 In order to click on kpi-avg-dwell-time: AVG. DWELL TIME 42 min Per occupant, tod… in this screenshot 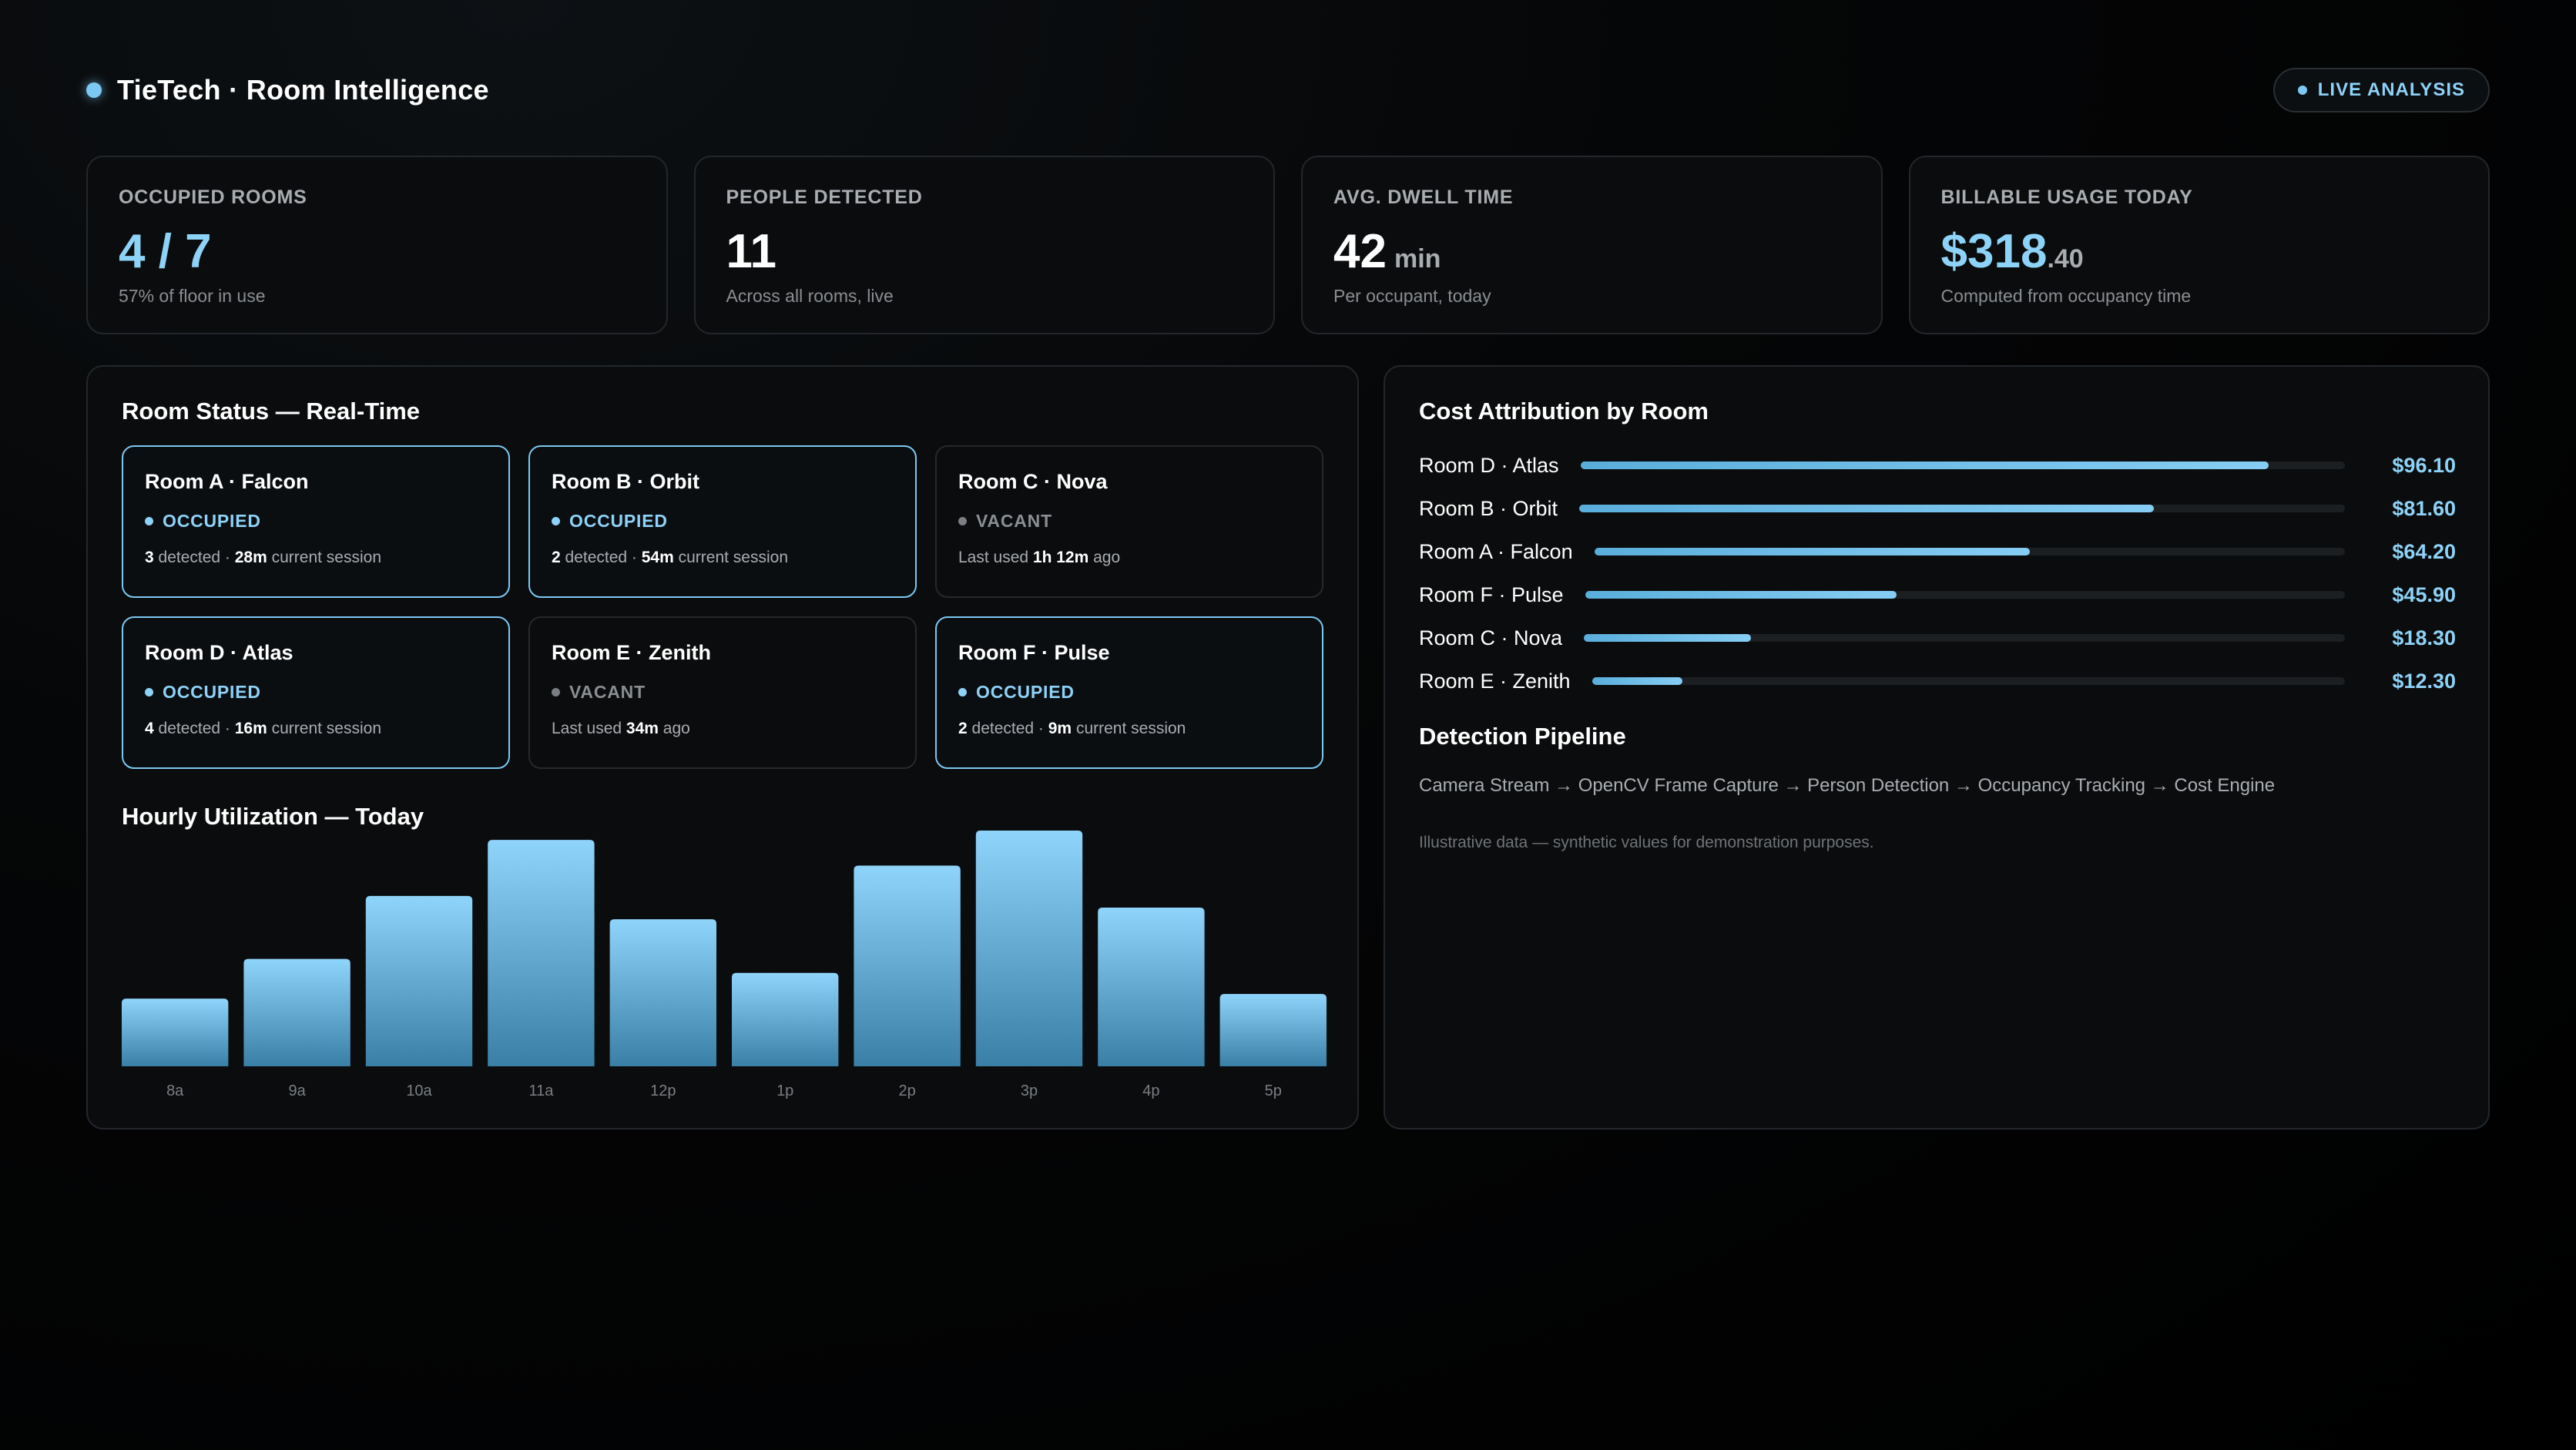, I will do `click(1592, 245)`.